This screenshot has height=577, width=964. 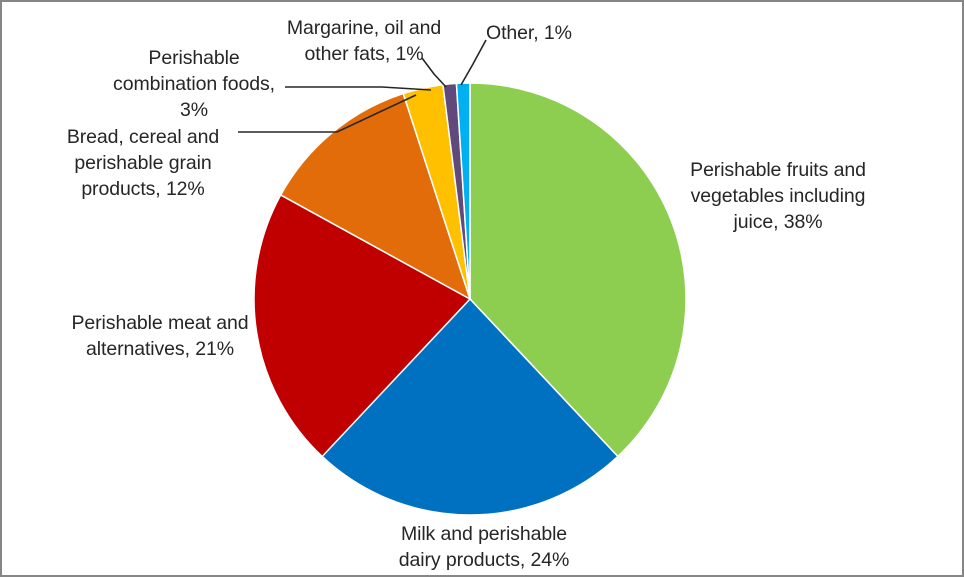 What do you see at coordinates (484, 547) in the screenshot?
I see `pie-label-milk-and-dairy: Milk and perishable dairy products, 24%` at bounding box center [484, 547].